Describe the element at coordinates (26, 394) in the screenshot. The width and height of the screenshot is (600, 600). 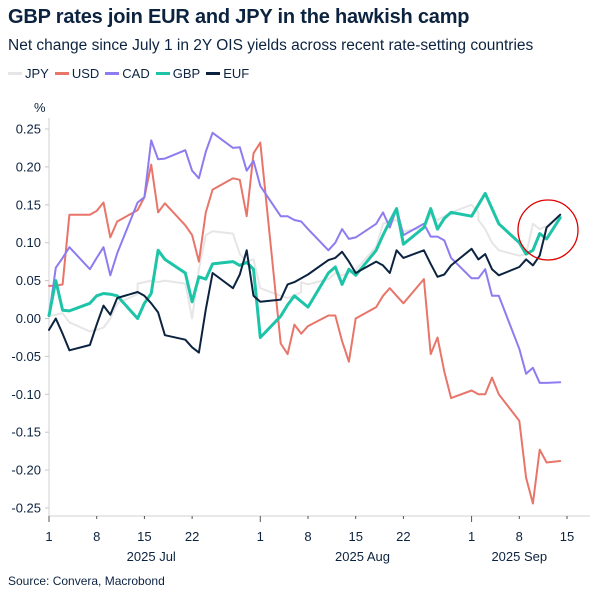
I see `y-tick-label: -0.10` at that location.